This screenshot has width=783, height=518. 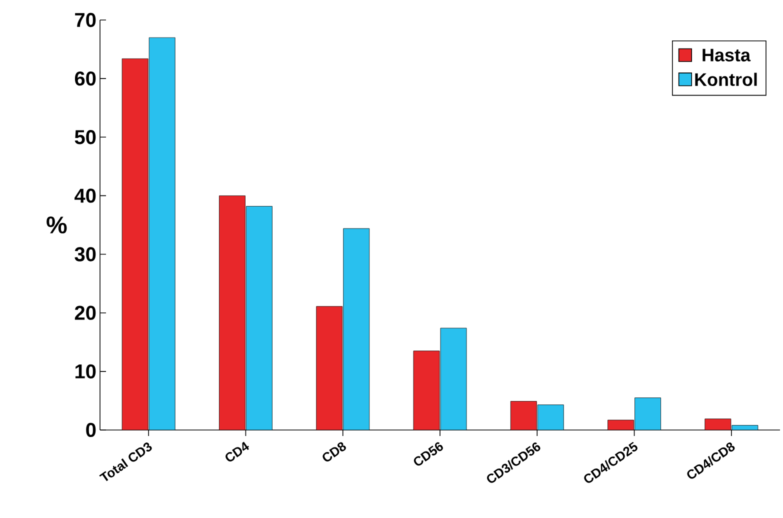 I want to click on legend-label: Kontrol, so click(x=726, y=79).